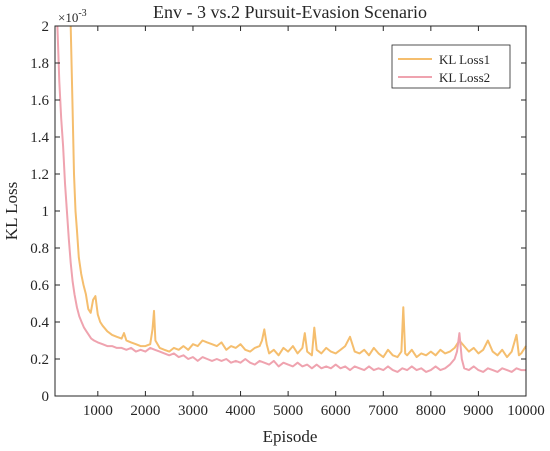 This screenshot has width=550, height=451. What do you see at coordinates (290, 12) in the screenshot?
I see `chart-title: Env - 3 vs.2 Pursuit-Evasion Scenario` at bounding box center [290, 12].